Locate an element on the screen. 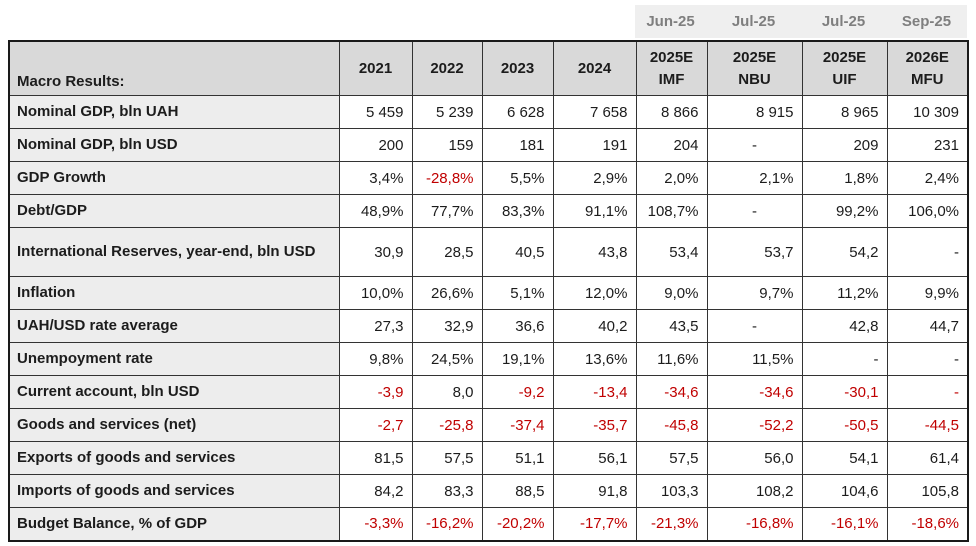 This screenshot has height=546, width=976. value-cell: 5,1% is located at coordinates (517, 293).